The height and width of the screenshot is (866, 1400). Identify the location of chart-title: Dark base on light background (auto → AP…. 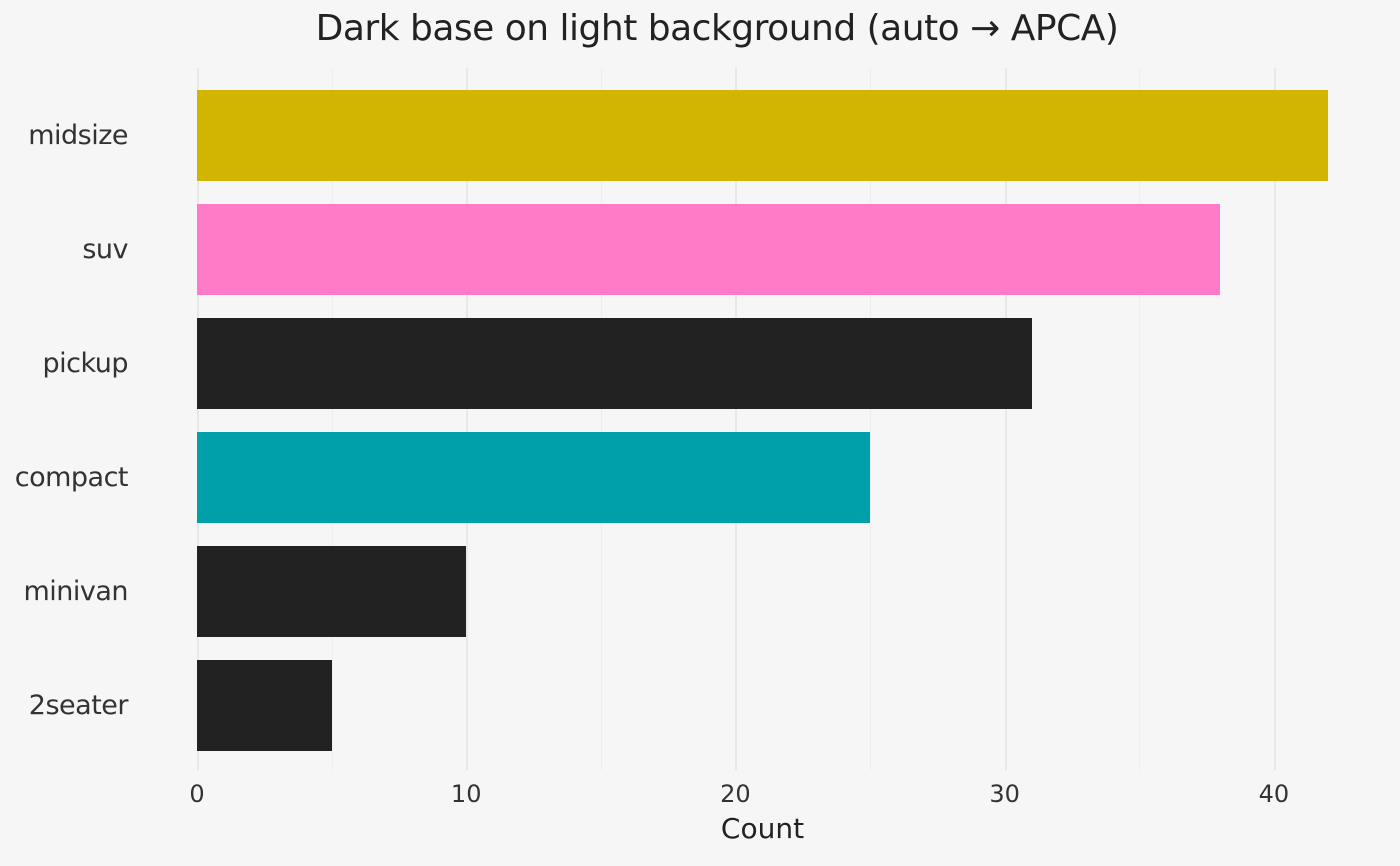
(717, 28).